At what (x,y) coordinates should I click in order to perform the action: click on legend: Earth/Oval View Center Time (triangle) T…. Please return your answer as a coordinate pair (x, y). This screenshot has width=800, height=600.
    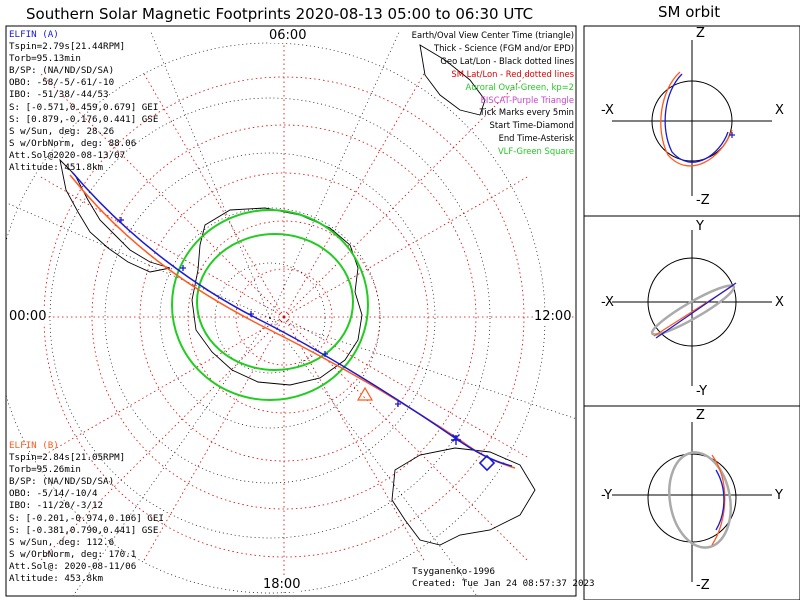
    Looking at the image, I should click on (493, 93).